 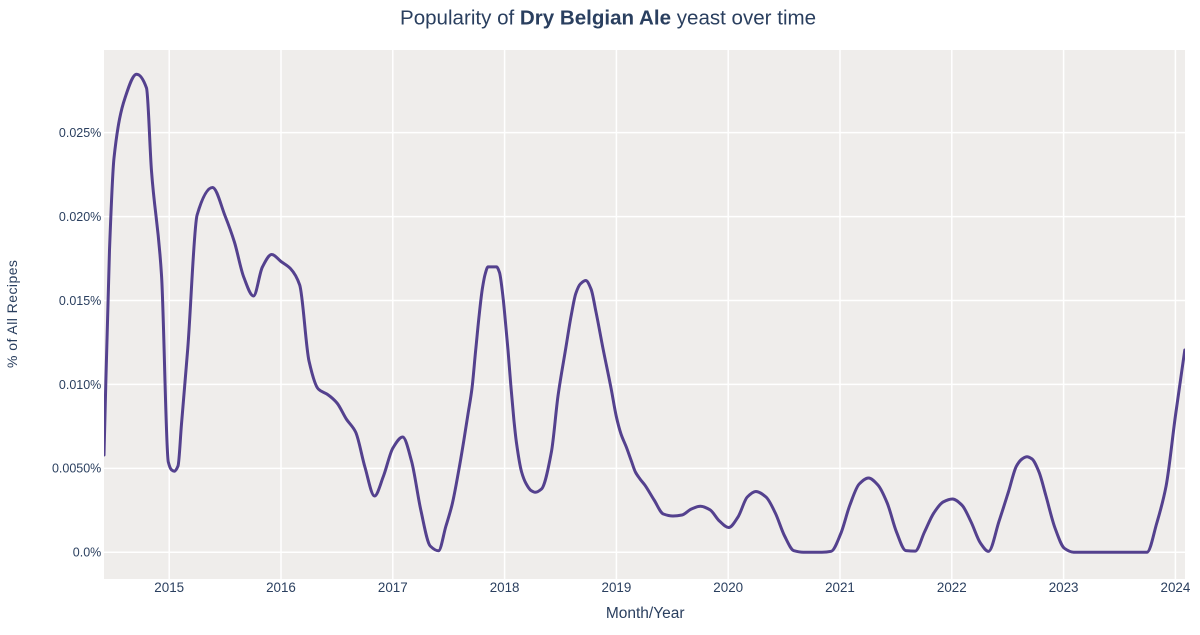 I want to click on svg-text: 2017, so click(x=393, y=587).